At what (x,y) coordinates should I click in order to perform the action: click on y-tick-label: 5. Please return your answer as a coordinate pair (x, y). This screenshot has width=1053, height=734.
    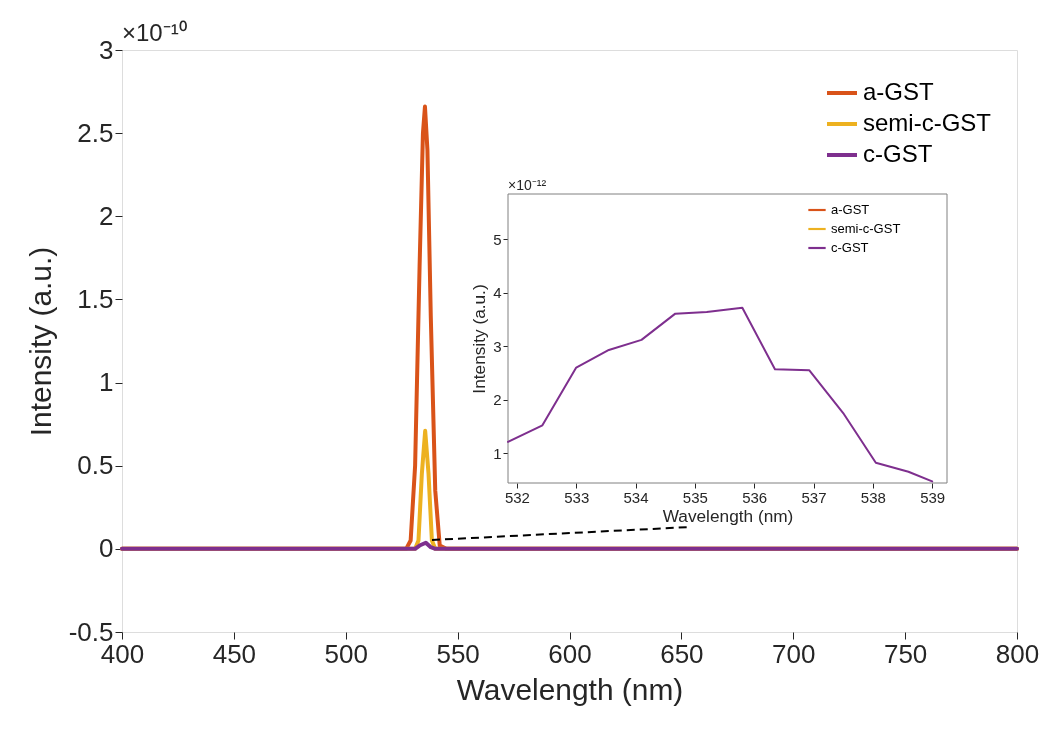
    Looking at the image, I should click on (497, 239).